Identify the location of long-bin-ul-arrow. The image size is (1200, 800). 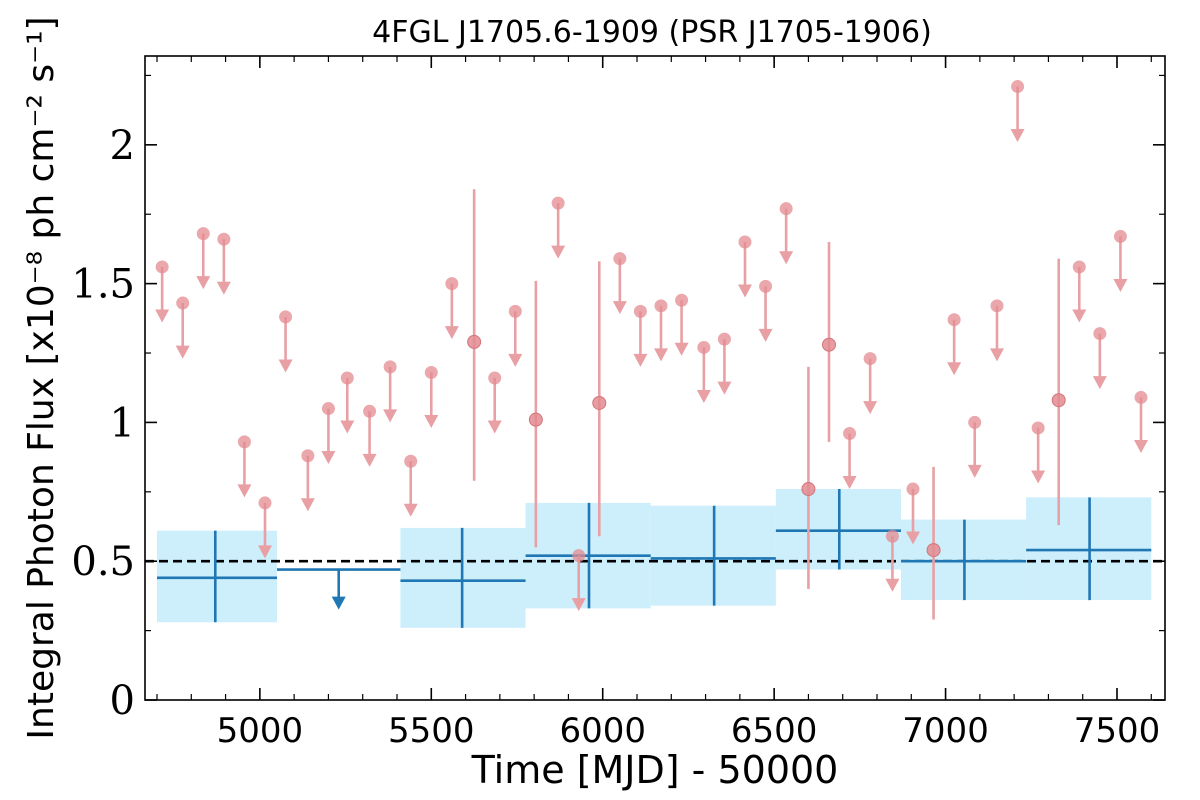
(338, 603).